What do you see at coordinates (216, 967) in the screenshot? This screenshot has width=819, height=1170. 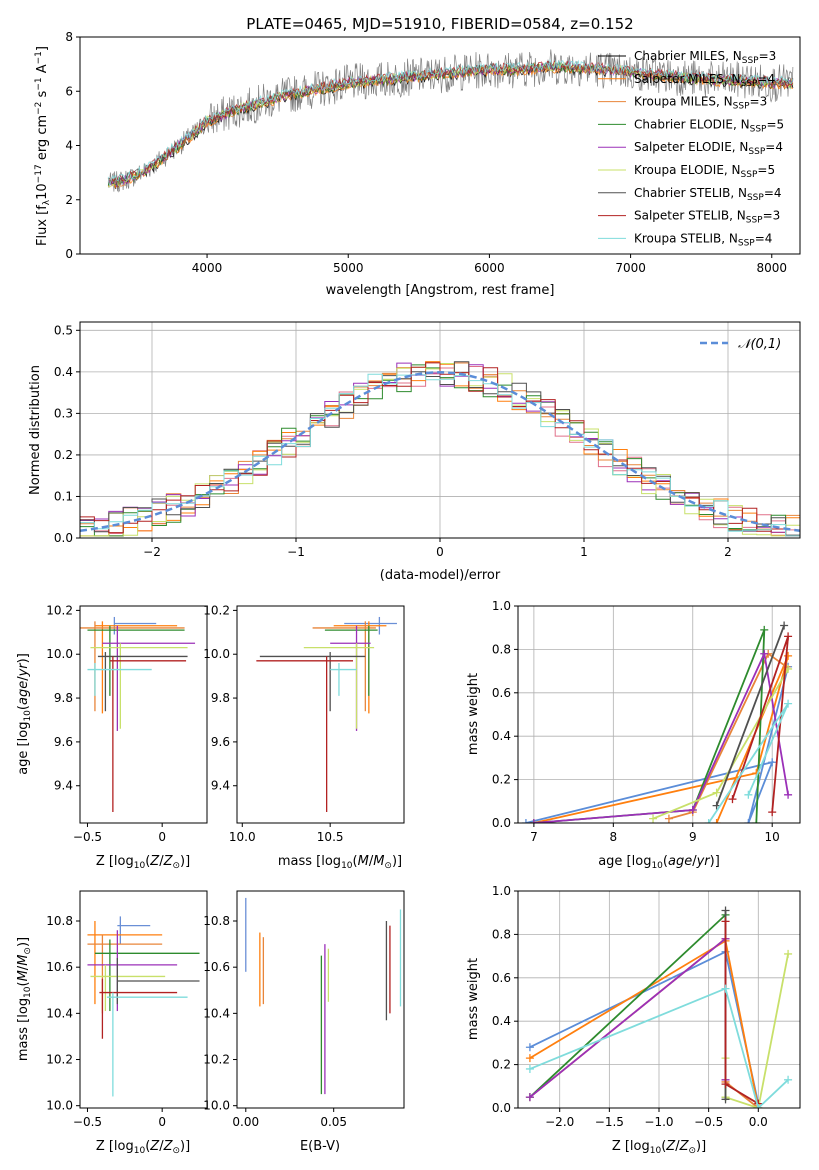 I see `y-tick-label: 10.6` at bounding box center [216, 967].